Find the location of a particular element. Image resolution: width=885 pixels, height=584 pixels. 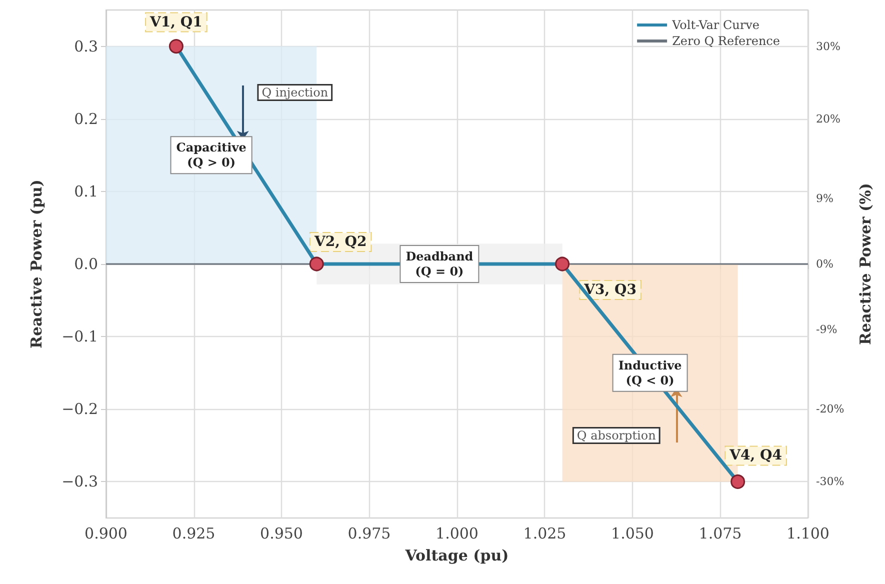

y2-tick-label: -9% is located at coordinates (827, 329).